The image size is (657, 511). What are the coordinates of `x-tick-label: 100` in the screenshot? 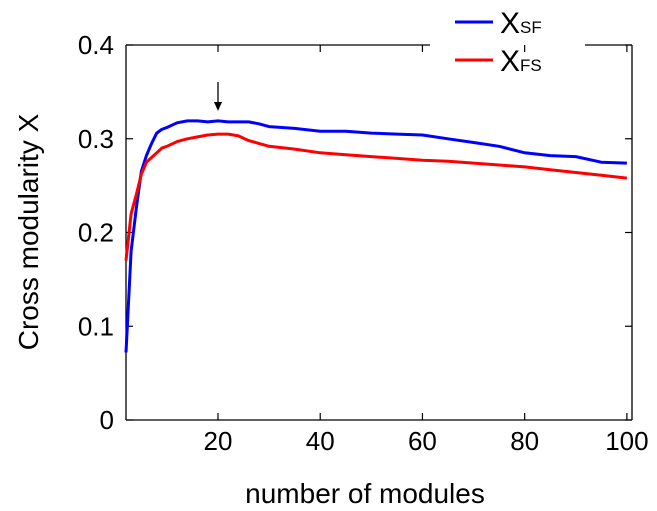 It's located at (626, 441).